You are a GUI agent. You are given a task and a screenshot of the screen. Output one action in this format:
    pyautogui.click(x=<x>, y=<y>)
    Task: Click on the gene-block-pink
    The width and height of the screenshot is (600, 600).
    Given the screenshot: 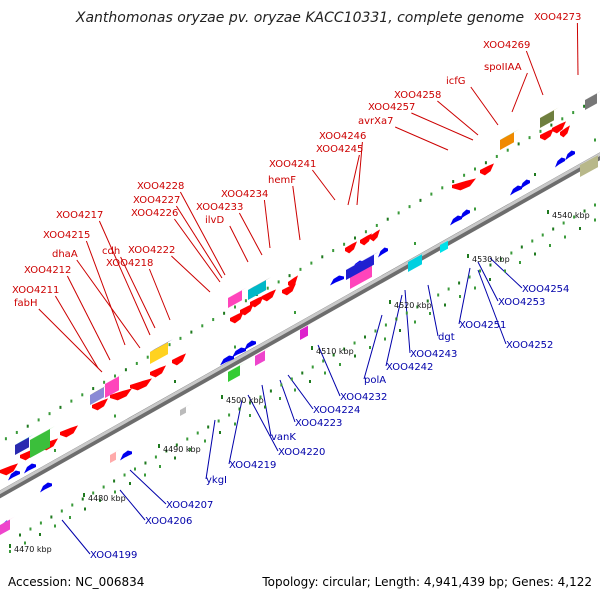 What is the action you would take?
    pyautogui.click(x=114, y=385)
    